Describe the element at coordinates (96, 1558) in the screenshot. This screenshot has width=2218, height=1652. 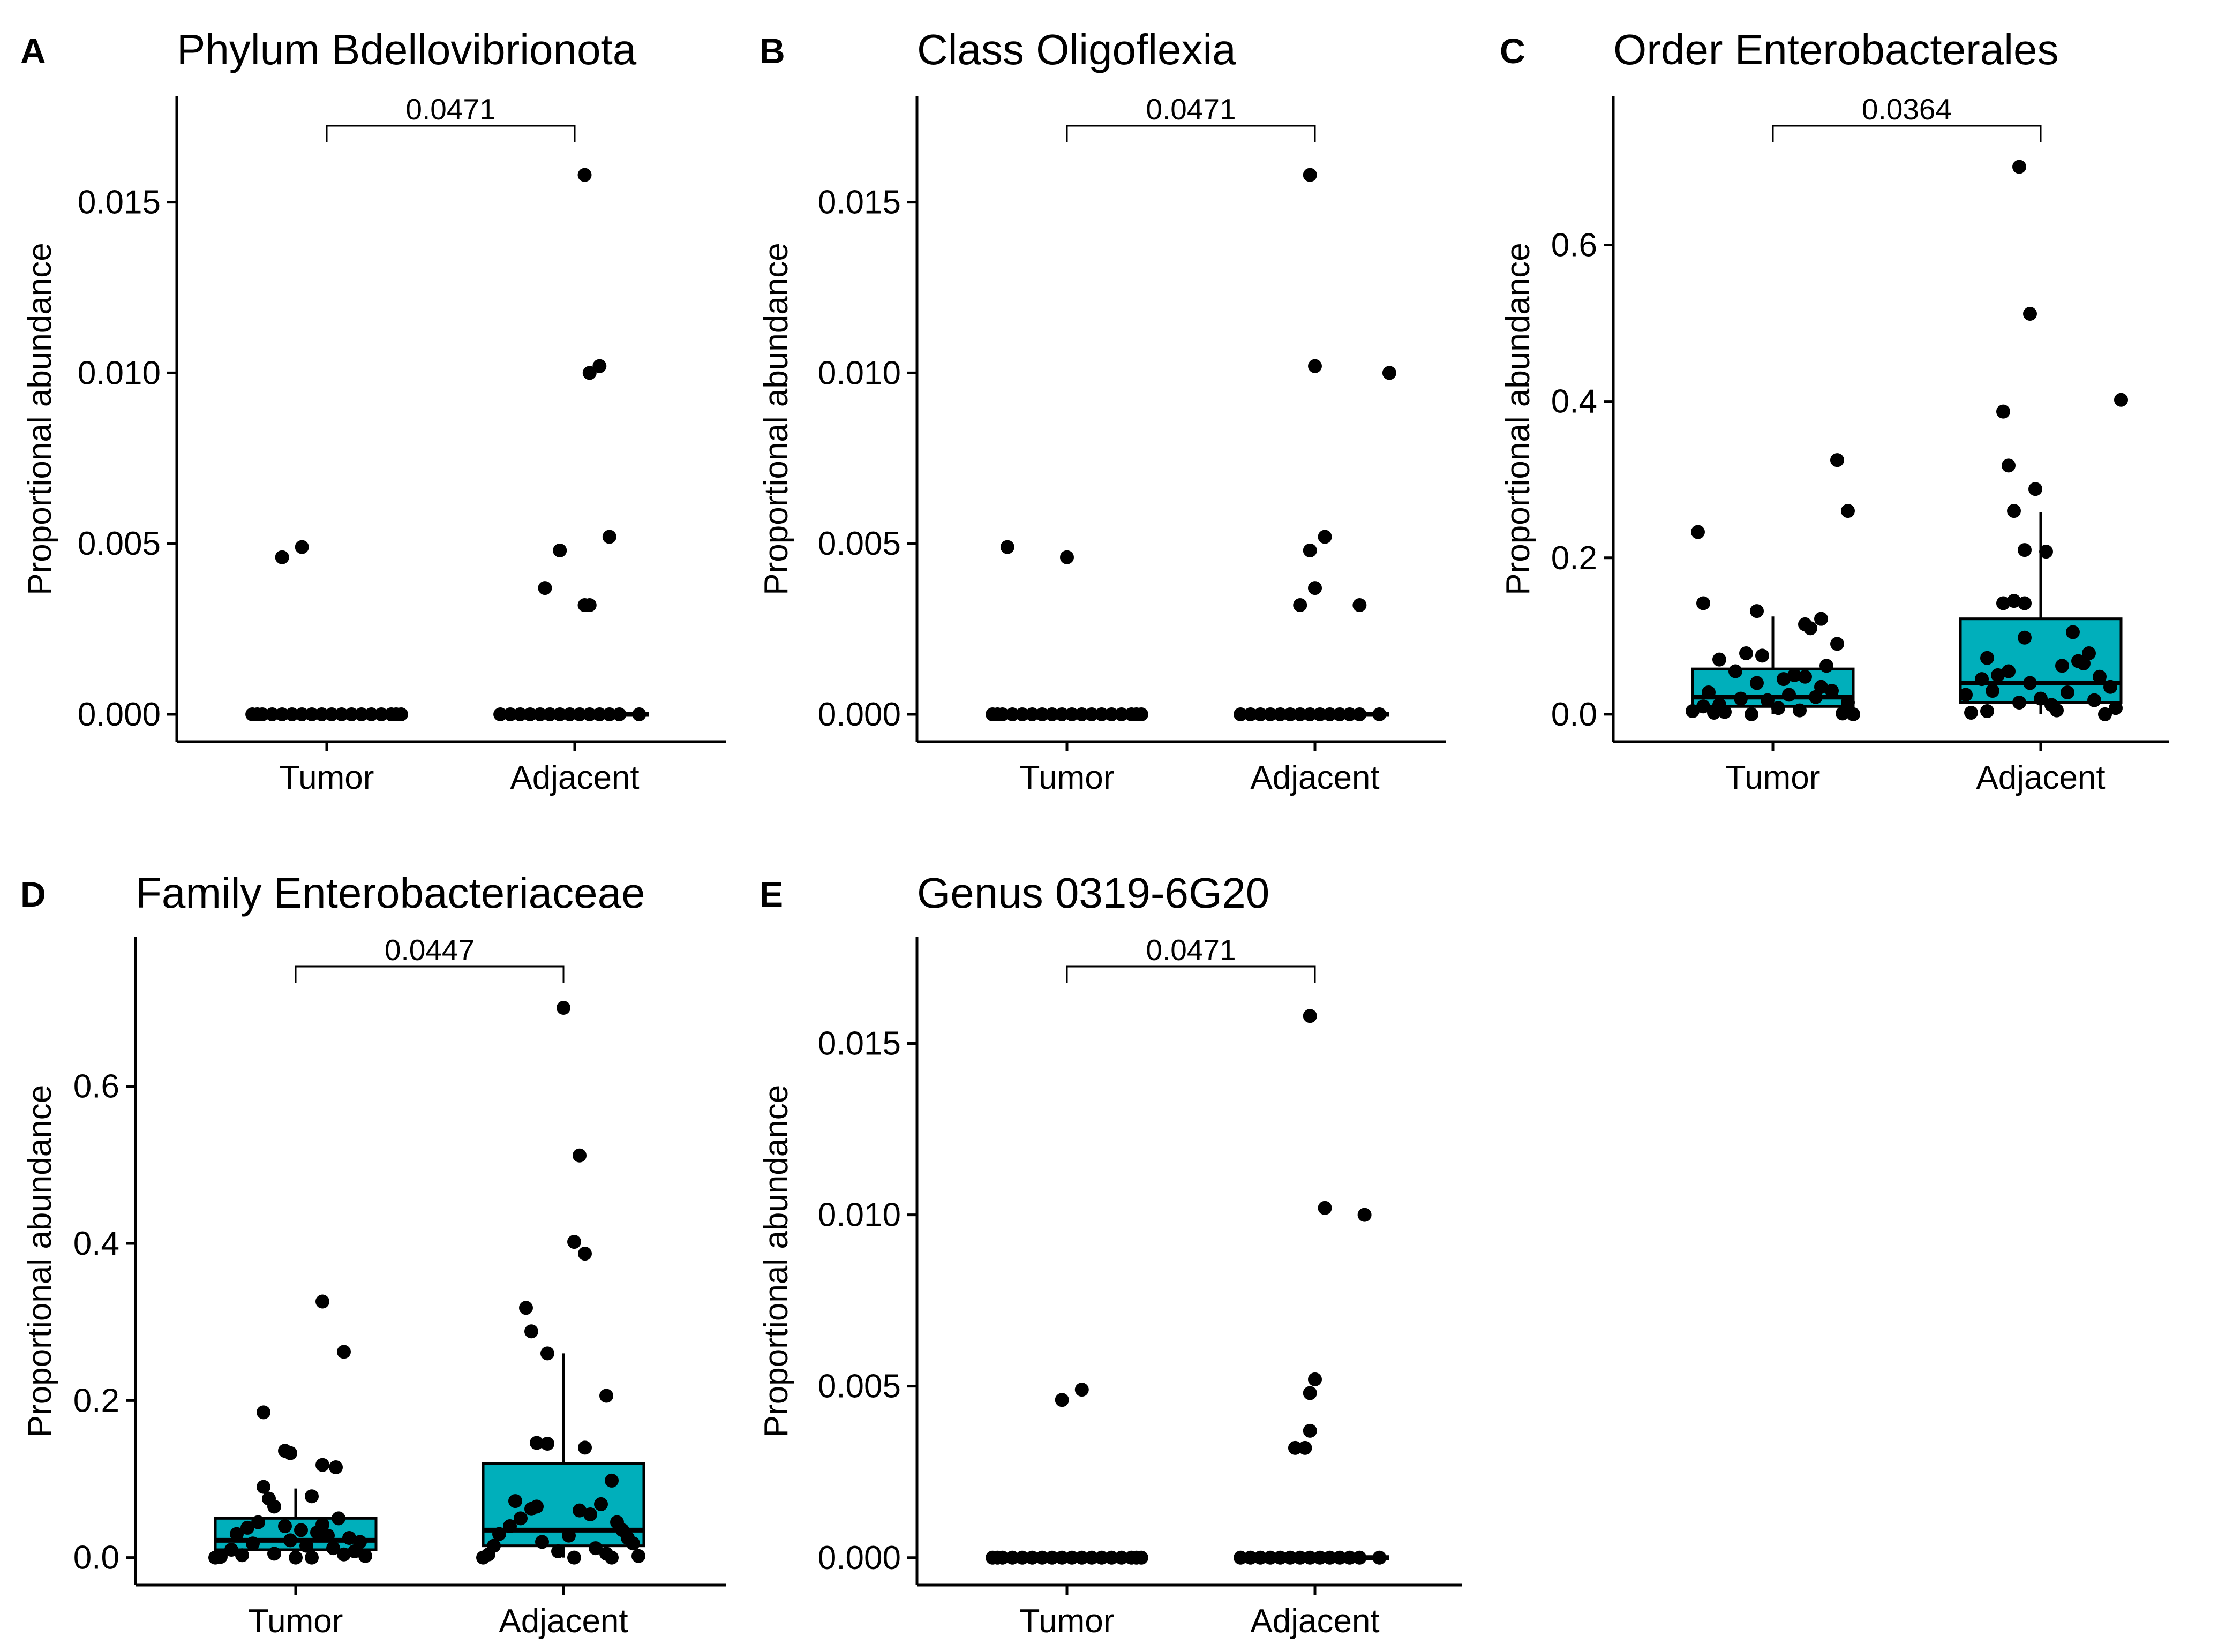
I see `y-tick-label: 0.0` at that location.